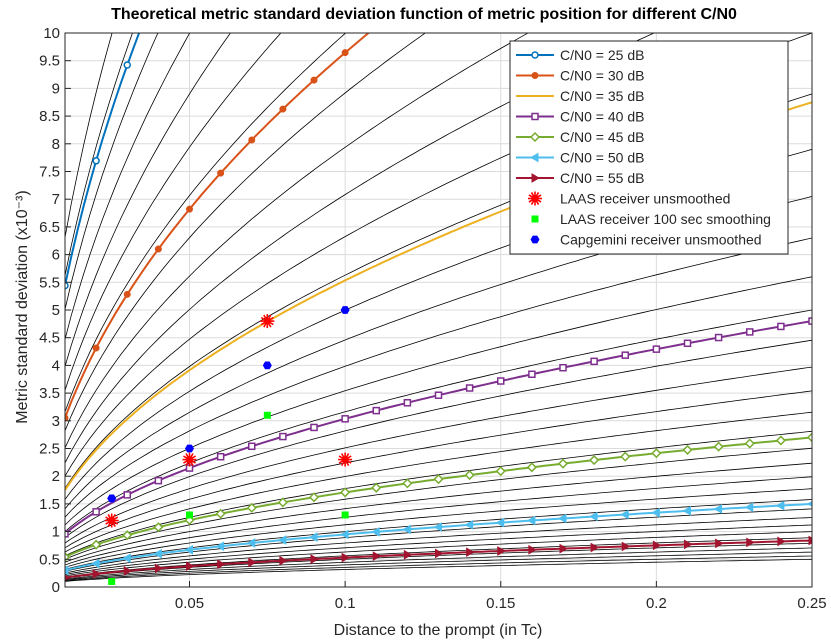 Image resolution: width=831 pixels, height=642 pixels. What do you see at coordinates (49, 116) in the screenshot?
I see `y-tick-label: 8.5` at bounding box center [49, 116].